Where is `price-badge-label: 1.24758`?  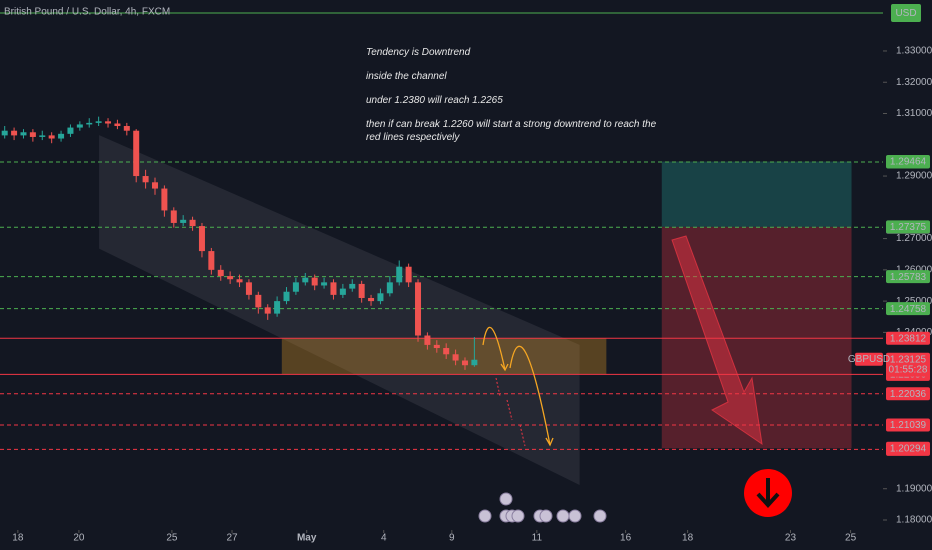 price-badge-label: 1.24758 is located at coordinates (908, 309).